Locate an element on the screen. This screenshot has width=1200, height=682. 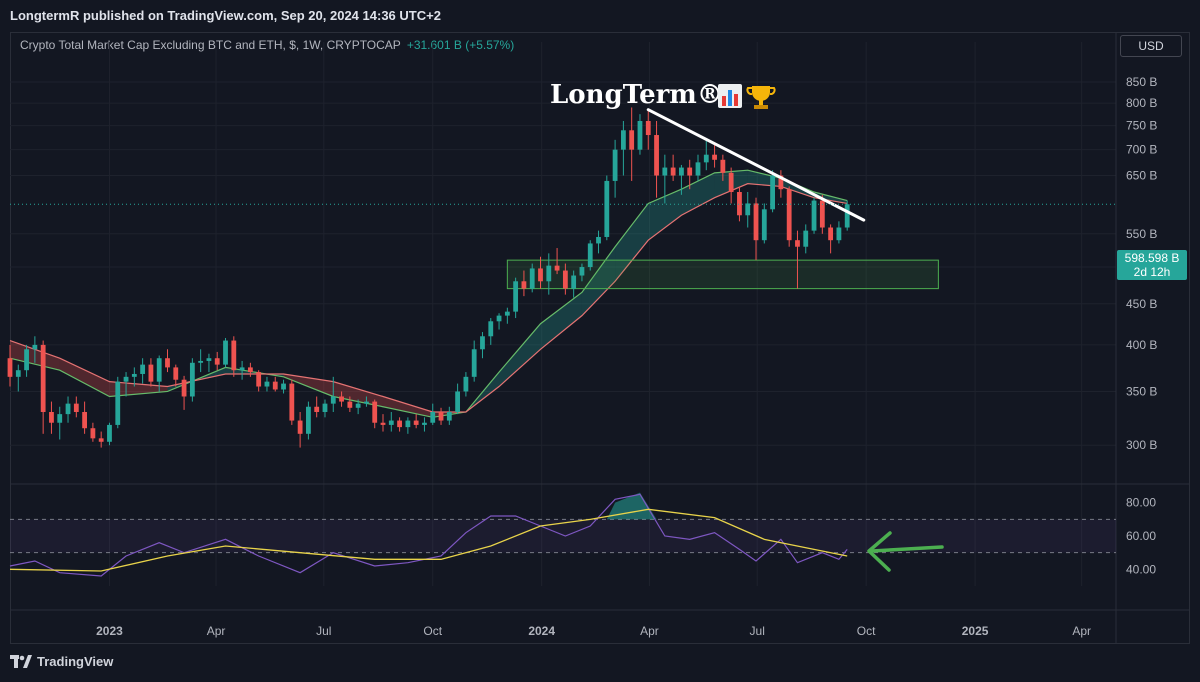
rsi-band-fill is located at coordinates (563, 536).